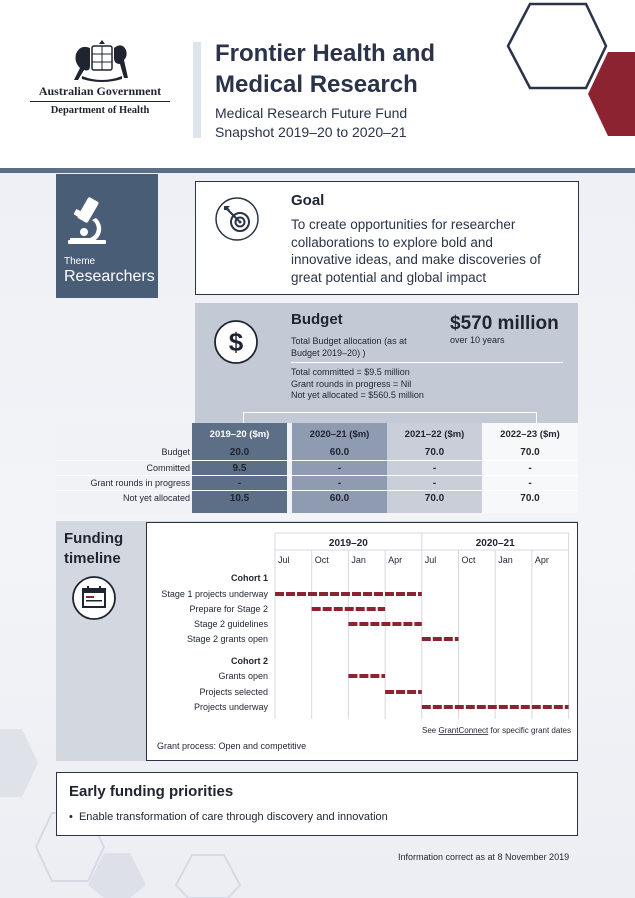 The height and width of the screenshot is (898, 635). I want to click on budget-column: 2020–21 ($m) 60.0 - - 60.0, so click(339, 468).